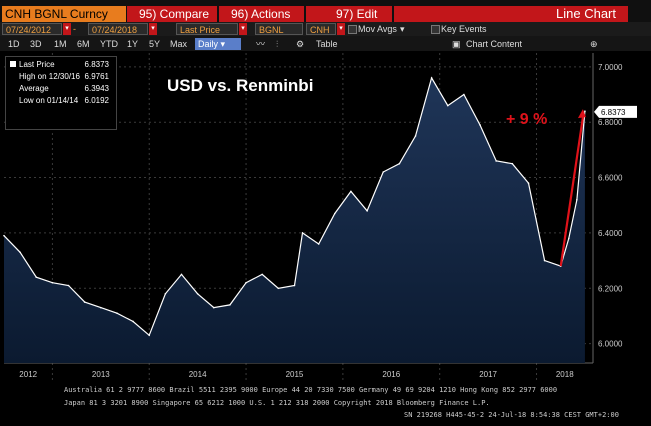 The height and width of the screenshot is (426, 651). What do you see at coordinates (198, 374) in the screenshot?
I see `x-tick-label: 2014` at bounding box center [198, 374].